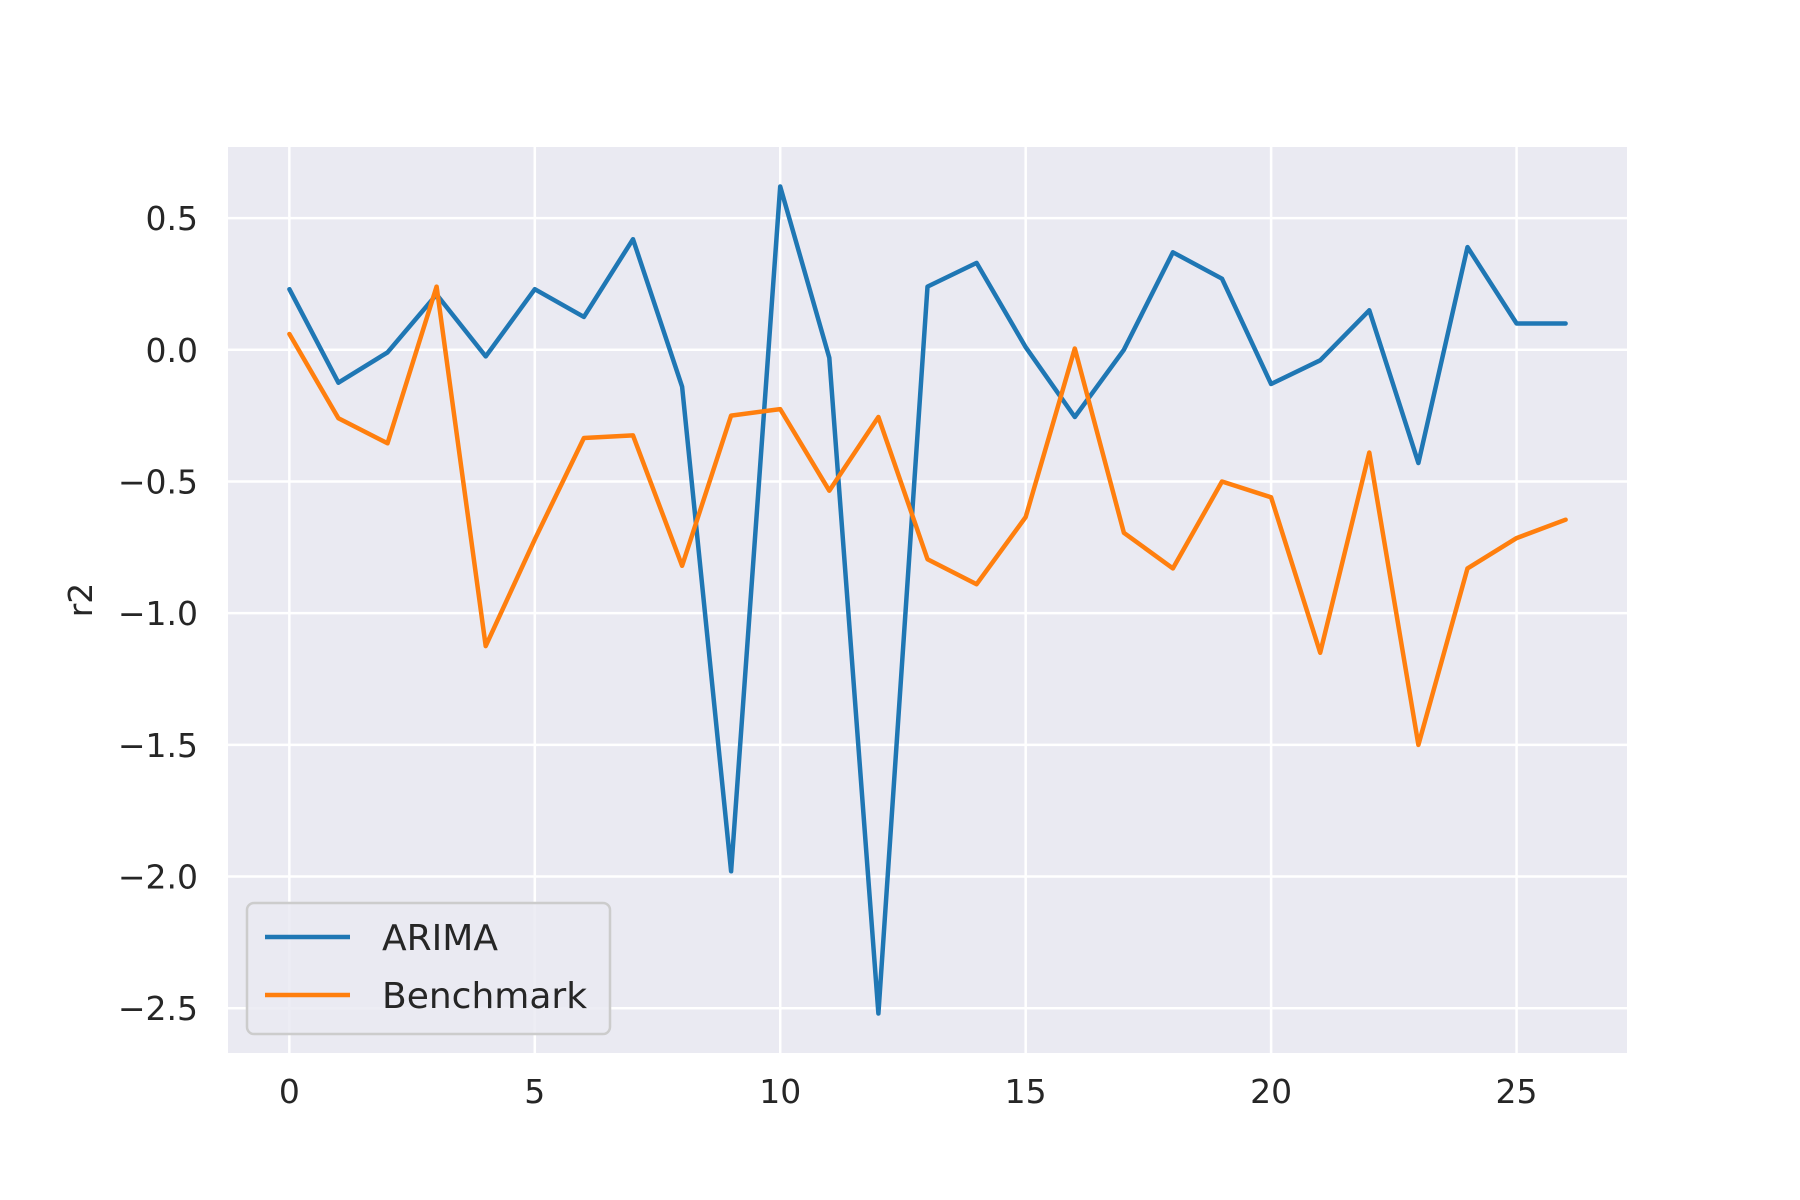  I want to click on legend: ARIMA Benchmark, so click(428, 968).